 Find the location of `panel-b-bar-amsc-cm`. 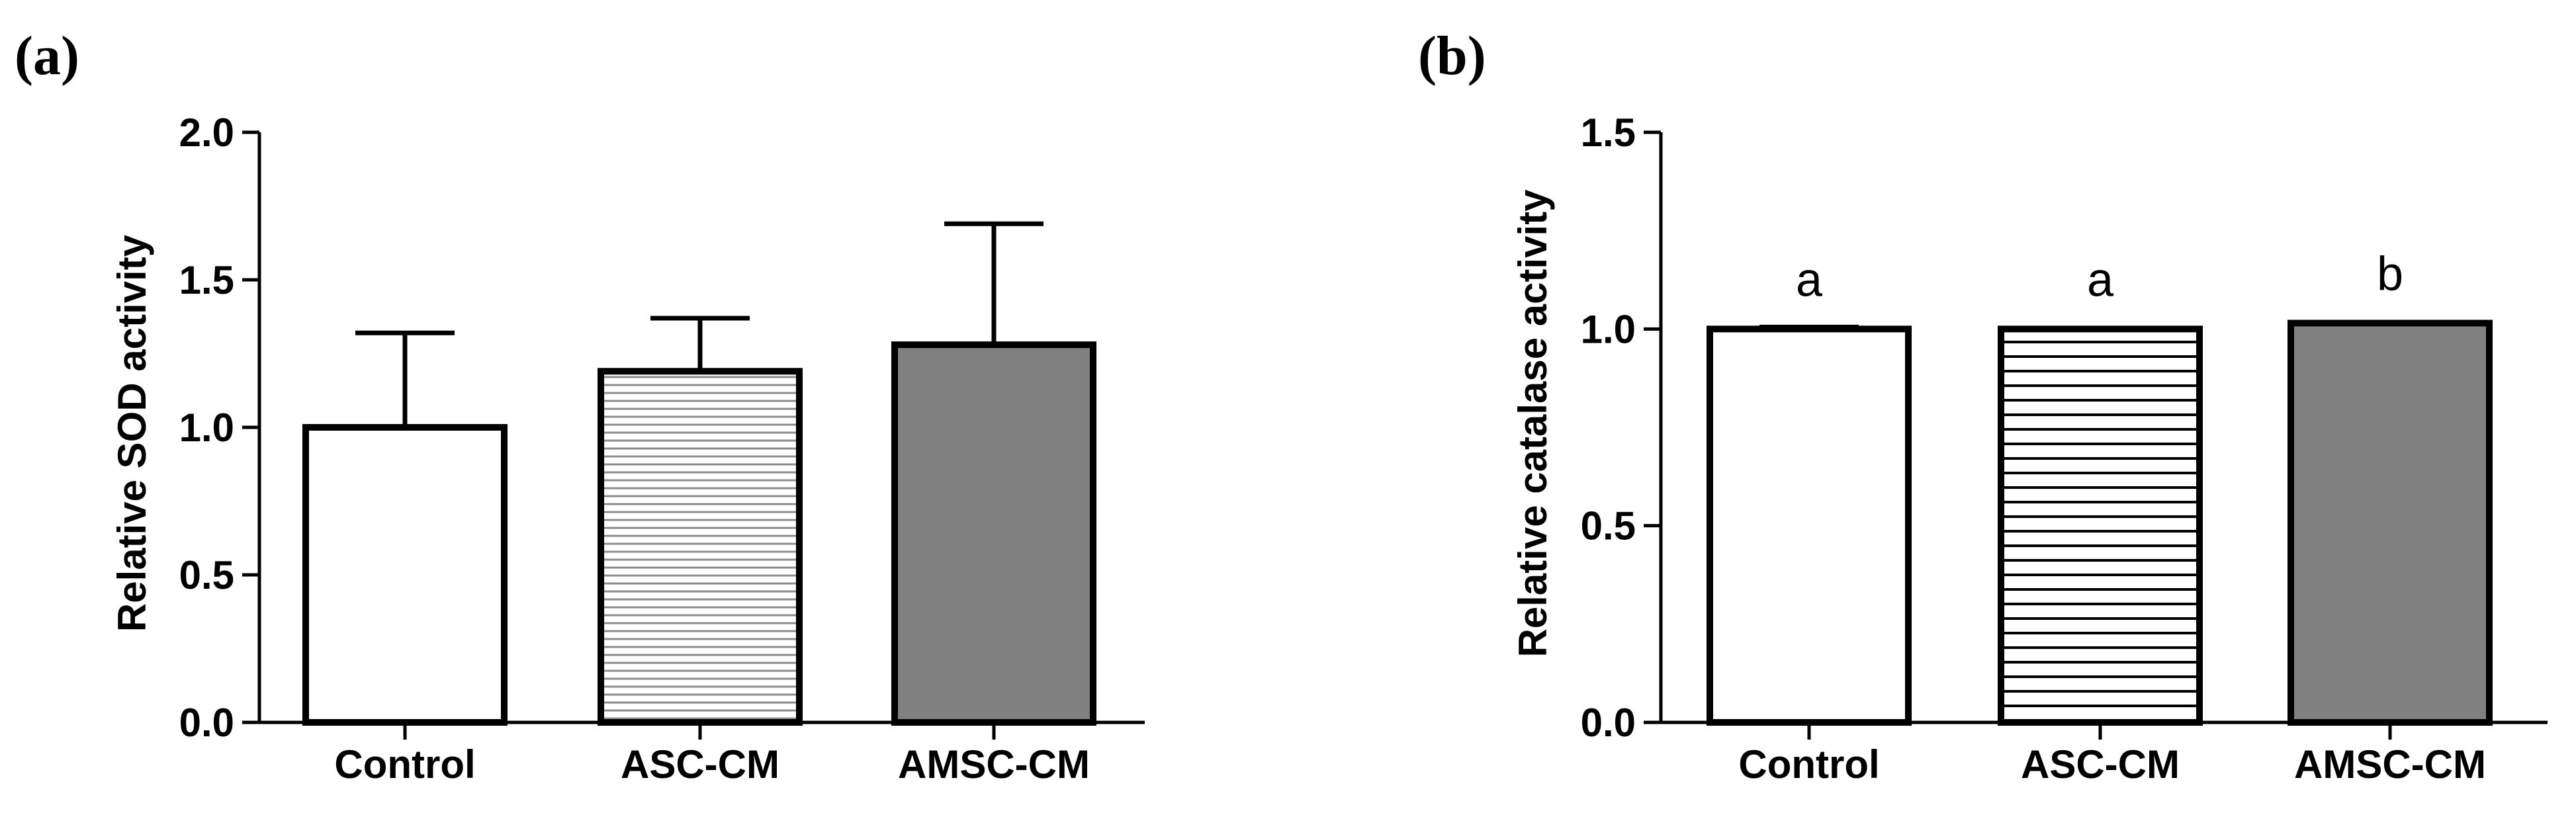

panel-b-bar-amsc-cm is located at coordinates (2390, 523).